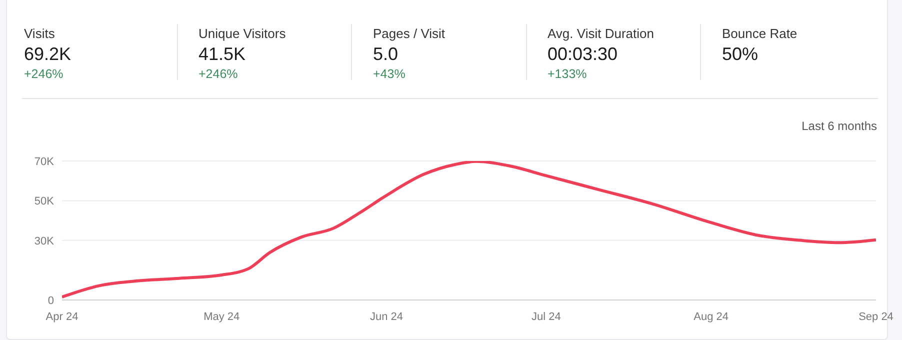  I want to click on text: +133%, so click(567, 74).